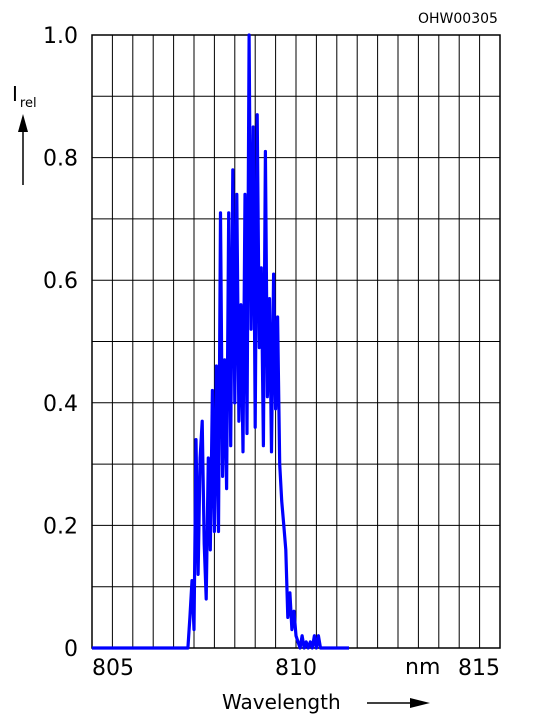  Describe the element at coordinates (296, 668) in the screenshot. I see `x-tick-label: 810` at that location.